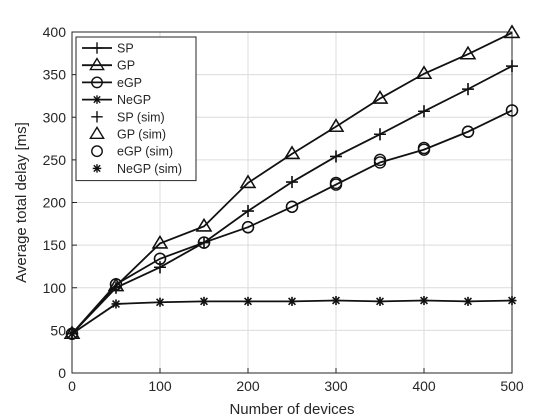  Describe the element at coordinates (72, 386) in the screenshot. I see `x-tick-label: 0` at that location.